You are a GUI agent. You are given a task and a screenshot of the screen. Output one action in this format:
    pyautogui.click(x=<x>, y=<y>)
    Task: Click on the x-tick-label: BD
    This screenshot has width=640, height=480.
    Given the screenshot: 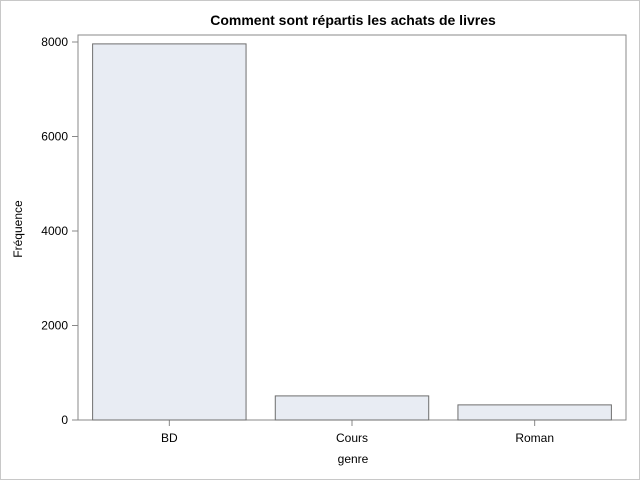 What is the action you would take?
    pyautogui.click(x=169, y=438)
    